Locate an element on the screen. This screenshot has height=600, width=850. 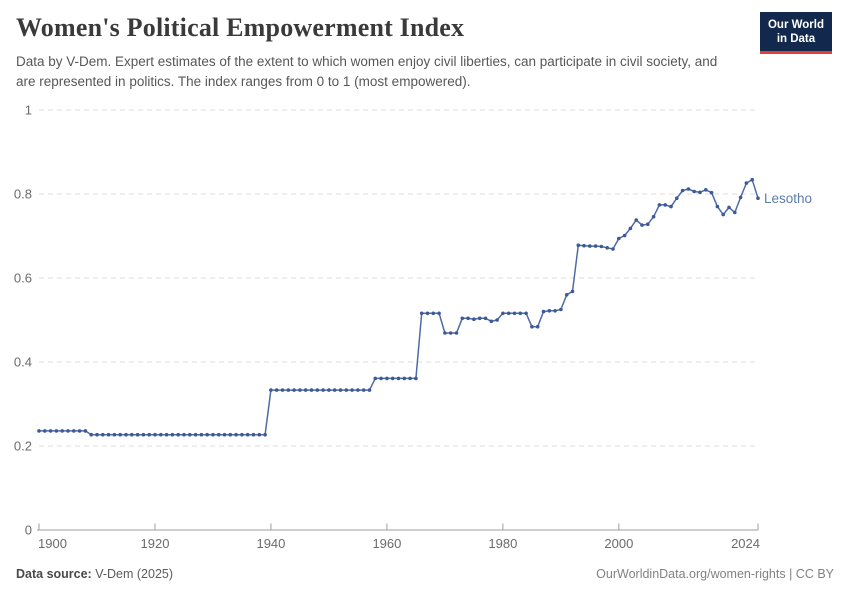
entity-label: Lesotho is located at coordinates (788, 198).